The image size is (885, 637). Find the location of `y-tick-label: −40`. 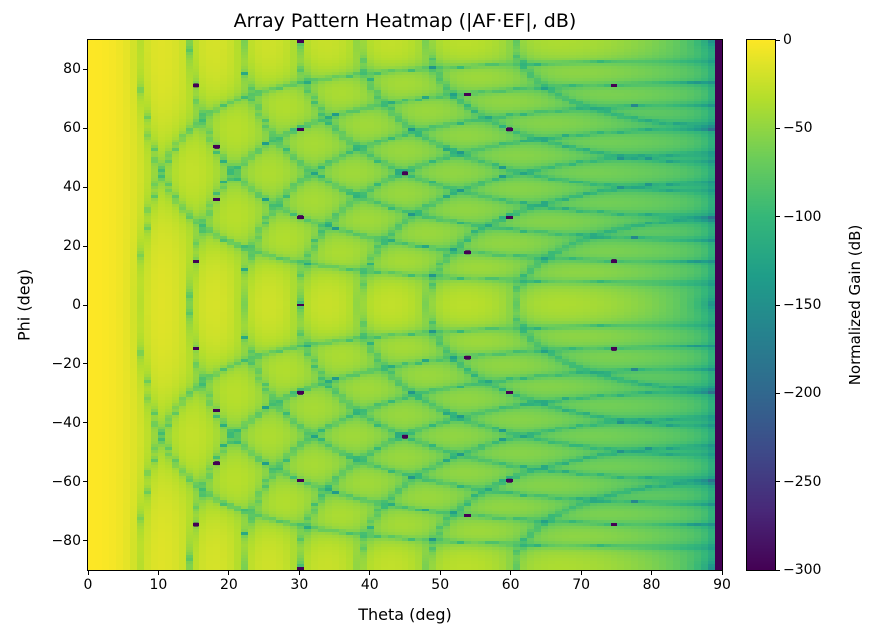

y-tick-label: −40 is located at coordinates (66, 422).